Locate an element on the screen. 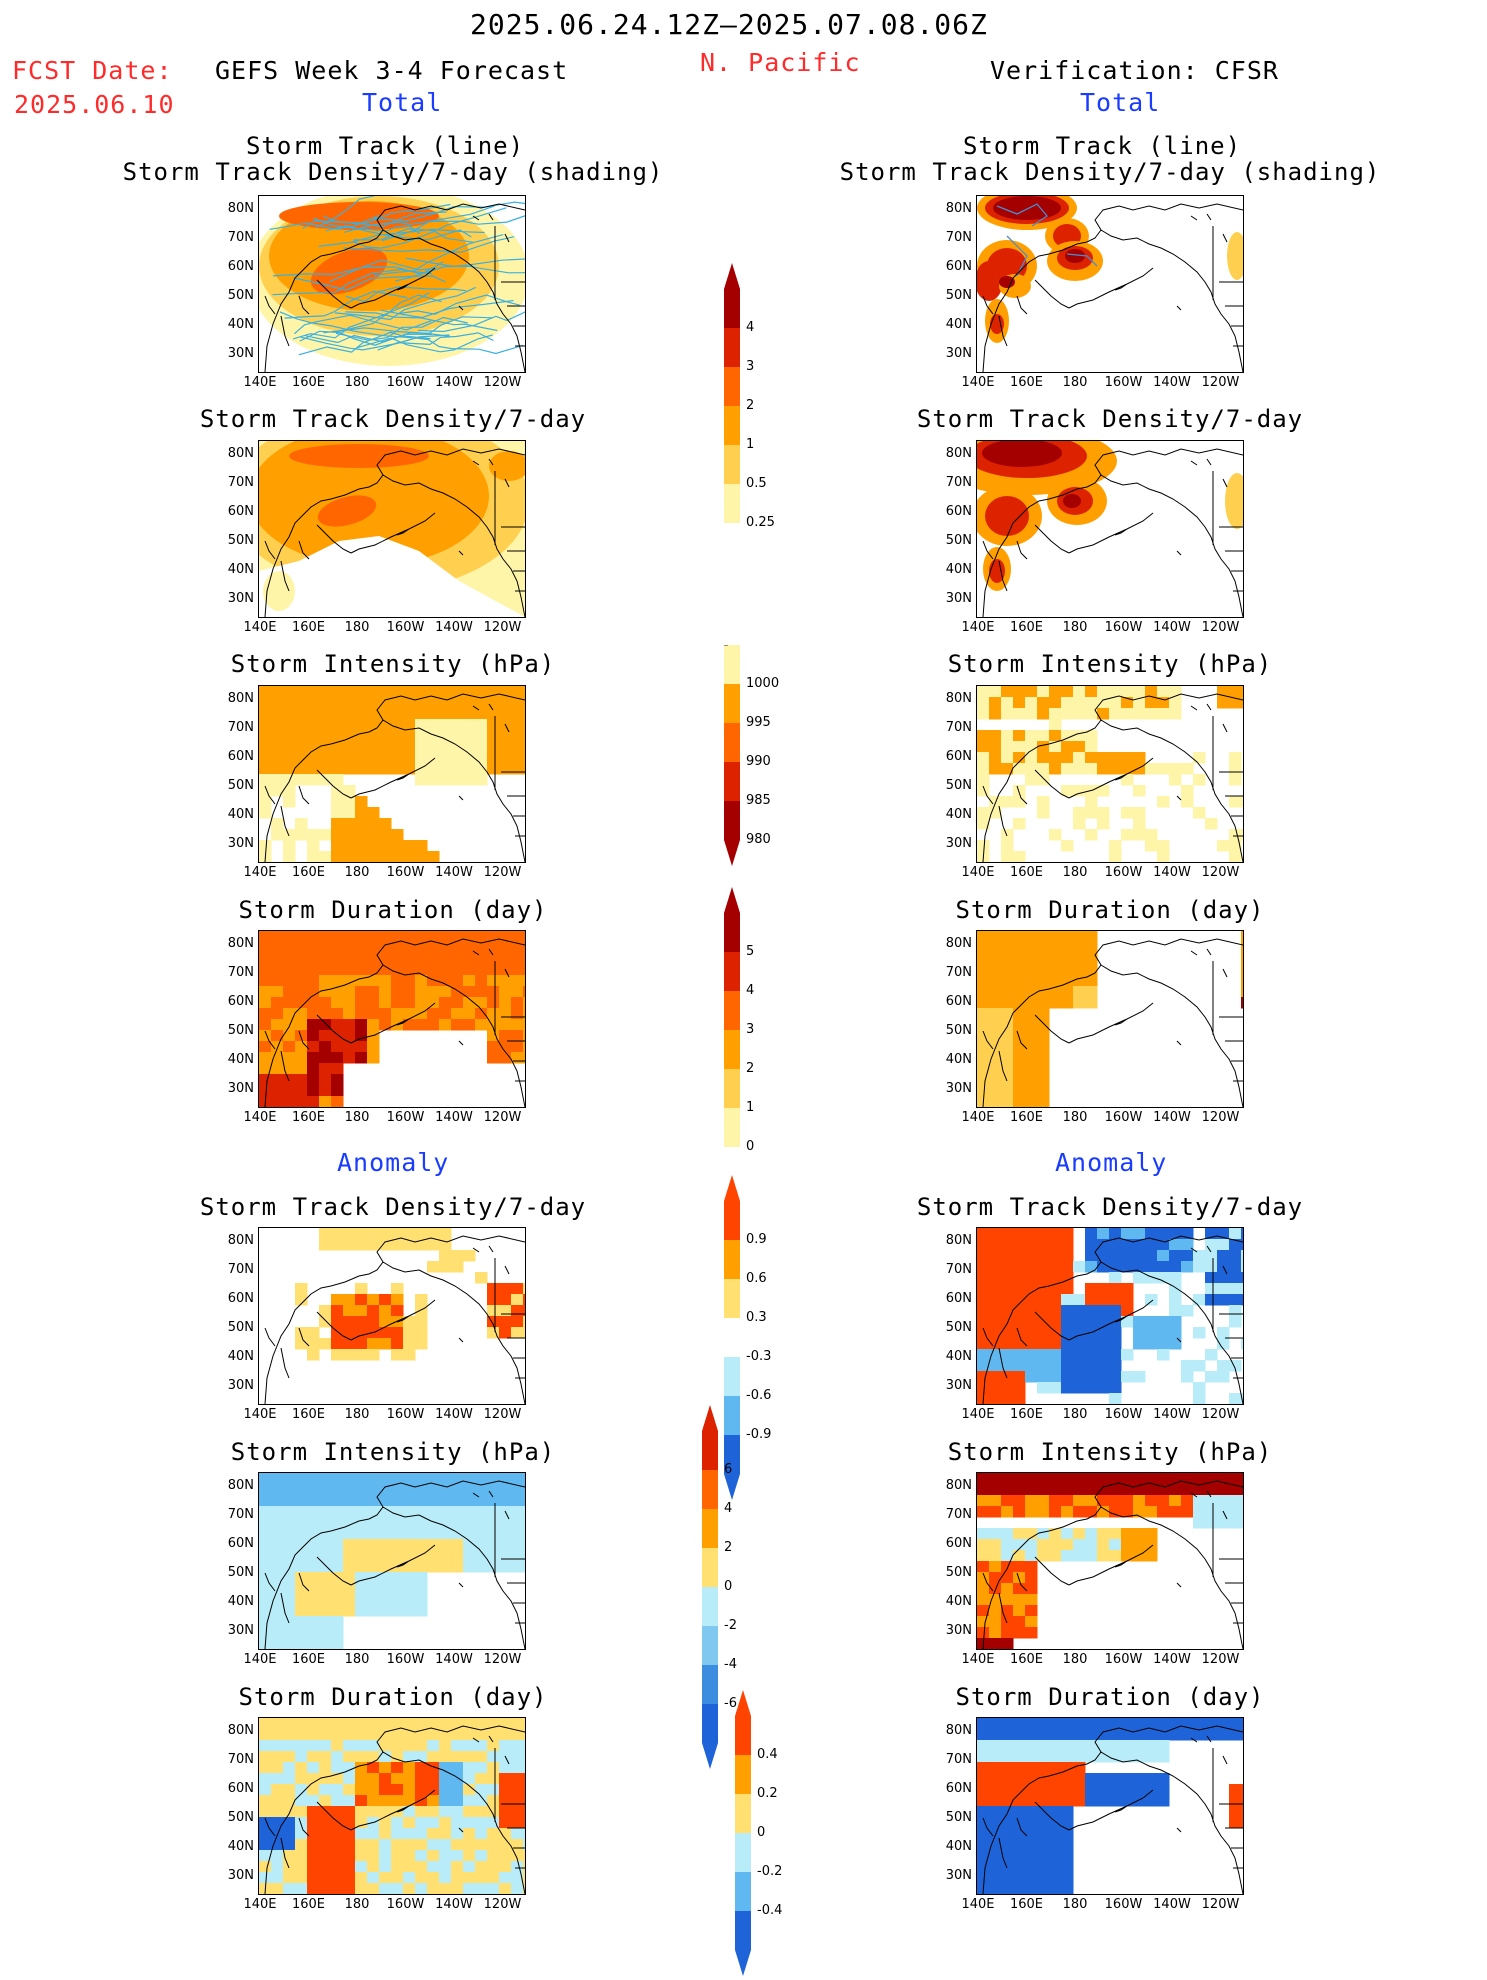 The image size is (1487, 1980). anomaly-label-left: Anomaly is located at coordinates (393, 1162).